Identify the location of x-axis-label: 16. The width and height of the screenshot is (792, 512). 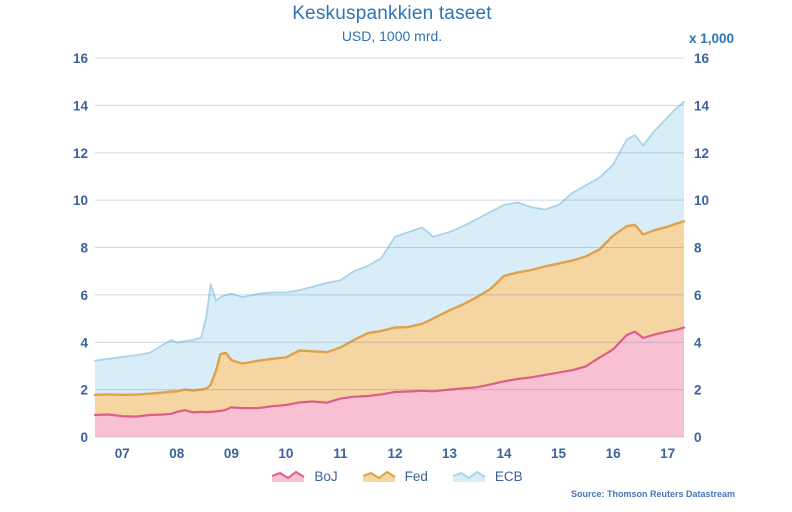
(614, 453).